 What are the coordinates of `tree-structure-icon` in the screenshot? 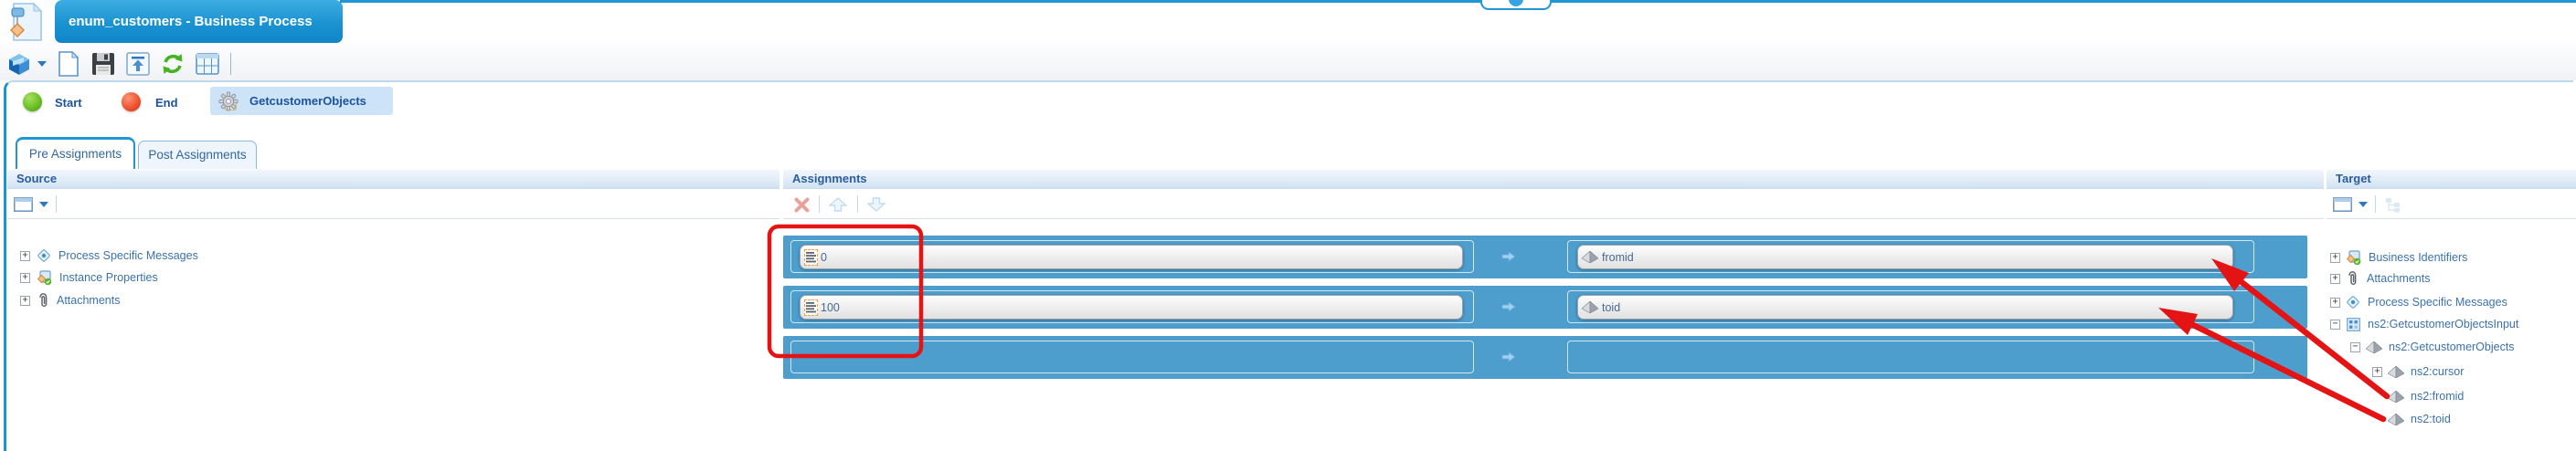 It's located at (2393, 205).